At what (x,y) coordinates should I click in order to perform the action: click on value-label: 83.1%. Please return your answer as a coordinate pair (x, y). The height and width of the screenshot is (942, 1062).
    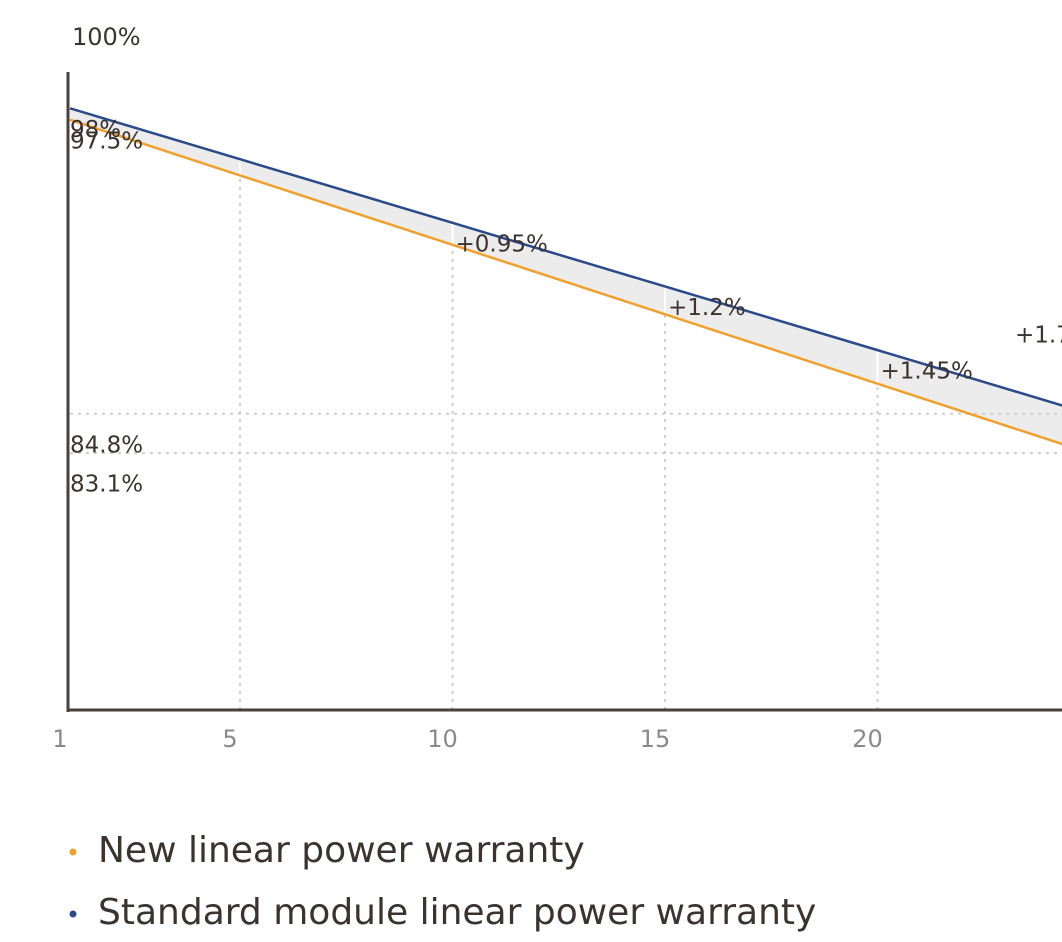
    Looking at the image, I should click on (106, 485).